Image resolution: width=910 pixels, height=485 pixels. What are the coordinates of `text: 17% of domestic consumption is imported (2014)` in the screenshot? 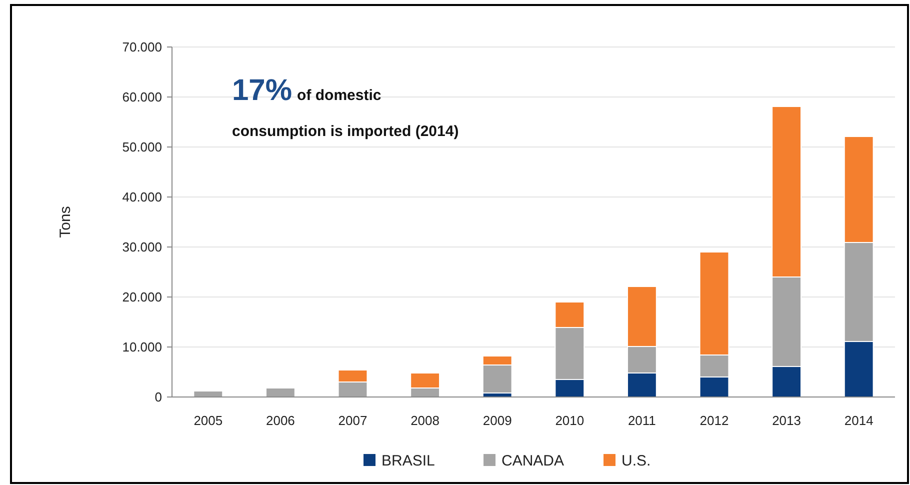 It's located at (345, 107).